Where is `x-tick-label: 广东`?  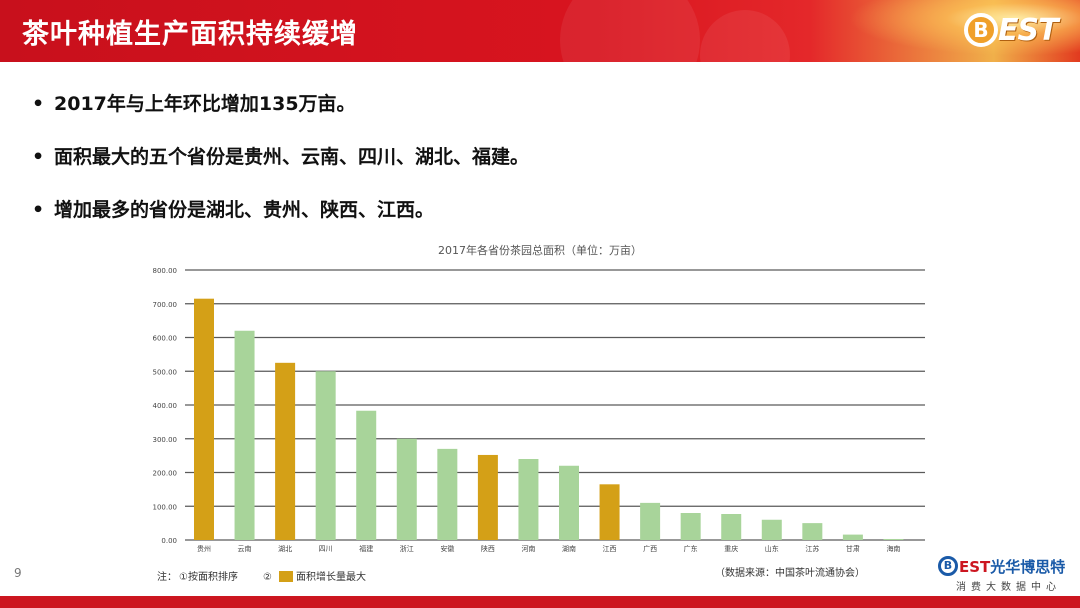 x-tick-label: 广东 is located at coordinates (691, 548).